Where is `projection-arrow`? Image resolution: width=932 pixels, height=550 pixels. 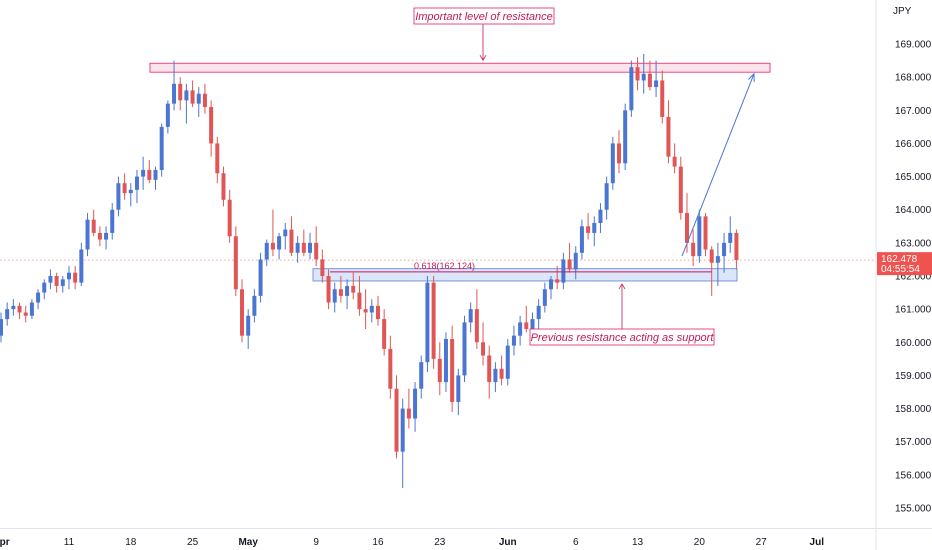 projection-arrow is located at coordinates (718, 165).